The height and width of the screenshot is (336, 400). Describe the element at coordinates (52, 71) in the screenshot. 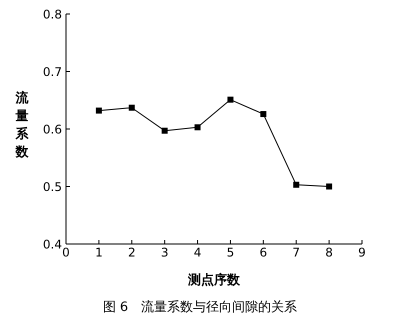

I see `y-tick-label: 0.7` at that location.